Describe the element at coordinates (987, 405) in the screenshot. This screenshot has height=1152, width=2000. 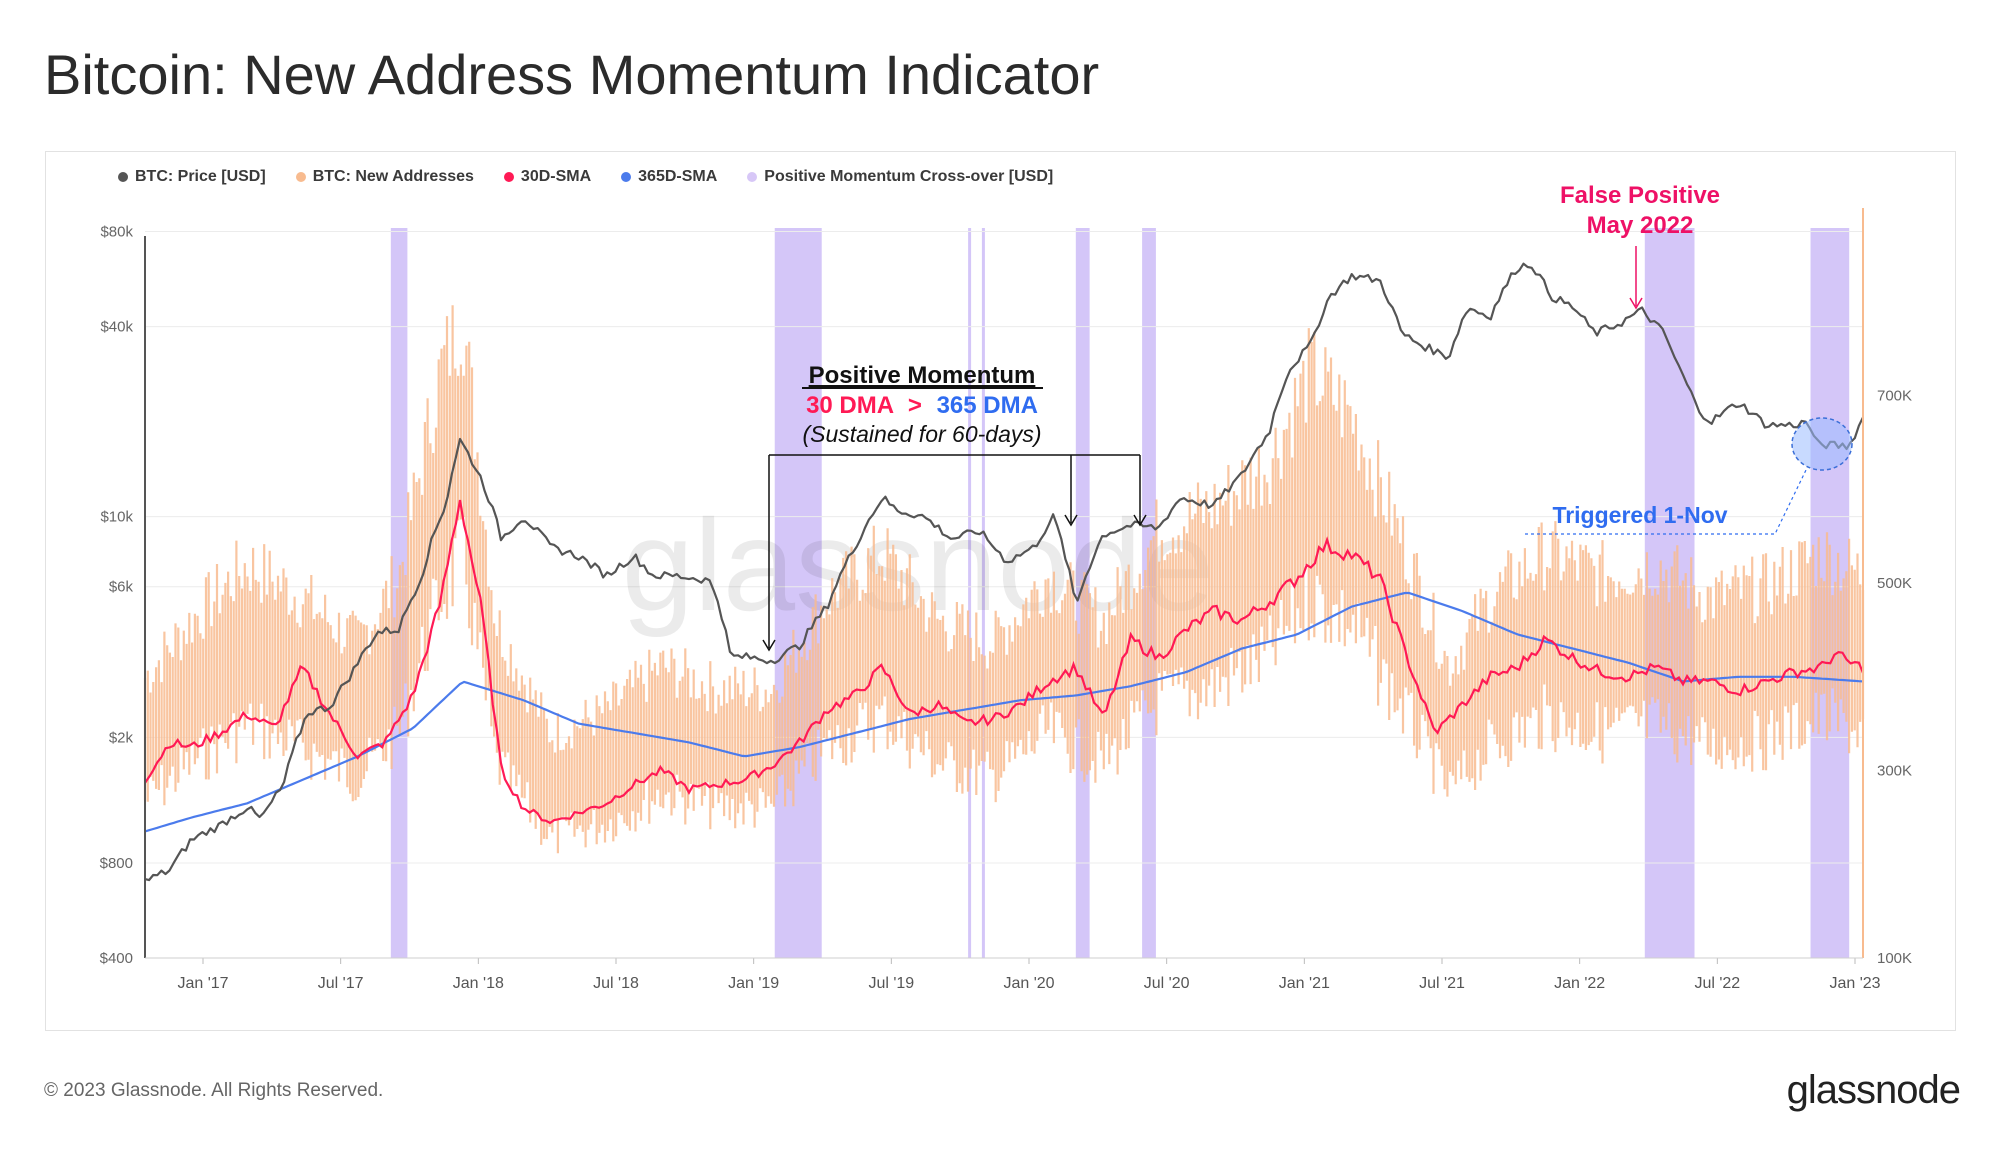
I see `pm-b: 365 DMA` at that location.